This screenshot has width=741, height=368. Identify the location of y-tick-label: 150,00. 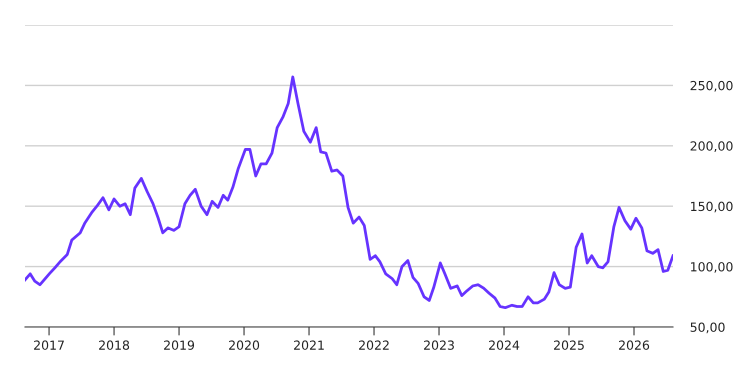
(712, 207).